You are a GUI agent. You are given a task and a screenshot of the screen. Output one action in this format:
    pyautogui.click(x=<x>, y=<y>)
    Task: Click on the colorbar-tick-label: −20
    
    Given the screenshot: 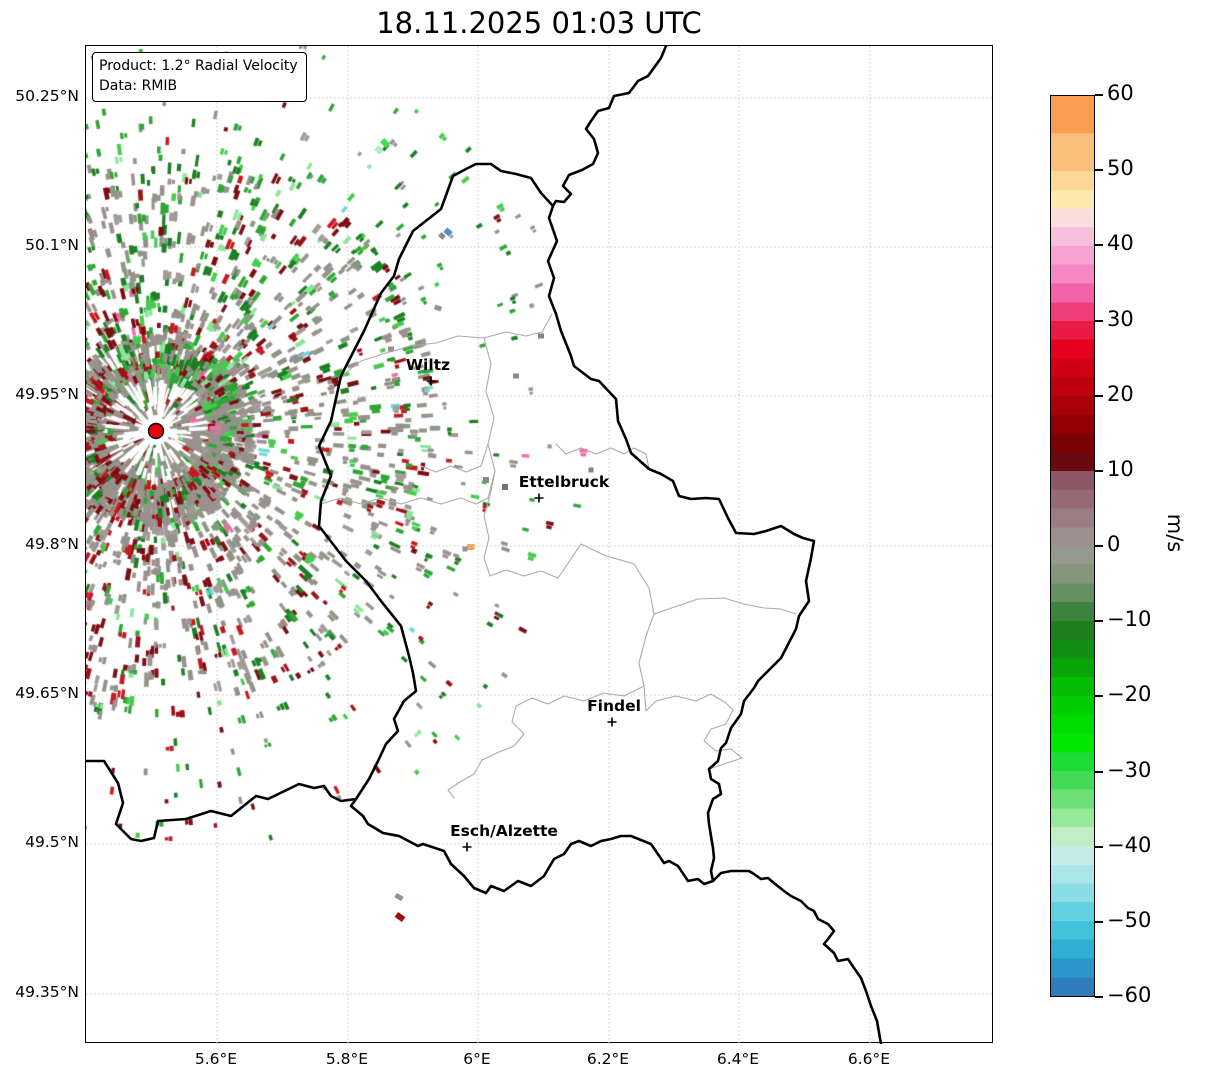 What is the action you would take?
    pyautogui.click(x=1129, y=694)
    